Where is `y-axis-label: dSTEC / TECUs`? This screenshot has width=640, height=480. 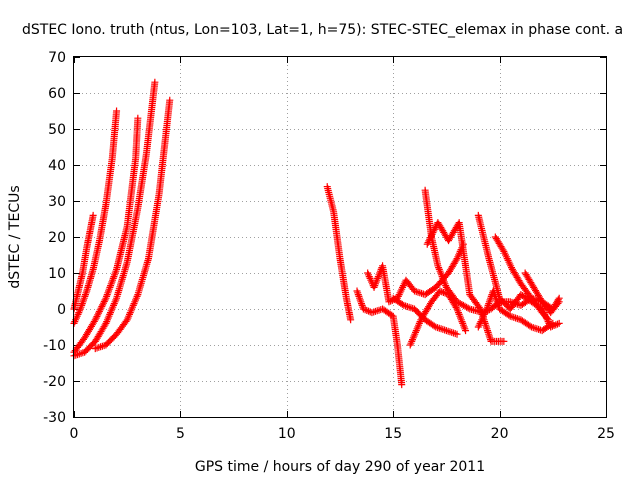 y-axis-label: dSTEC / TECUs is located at coordinates (15, 236).